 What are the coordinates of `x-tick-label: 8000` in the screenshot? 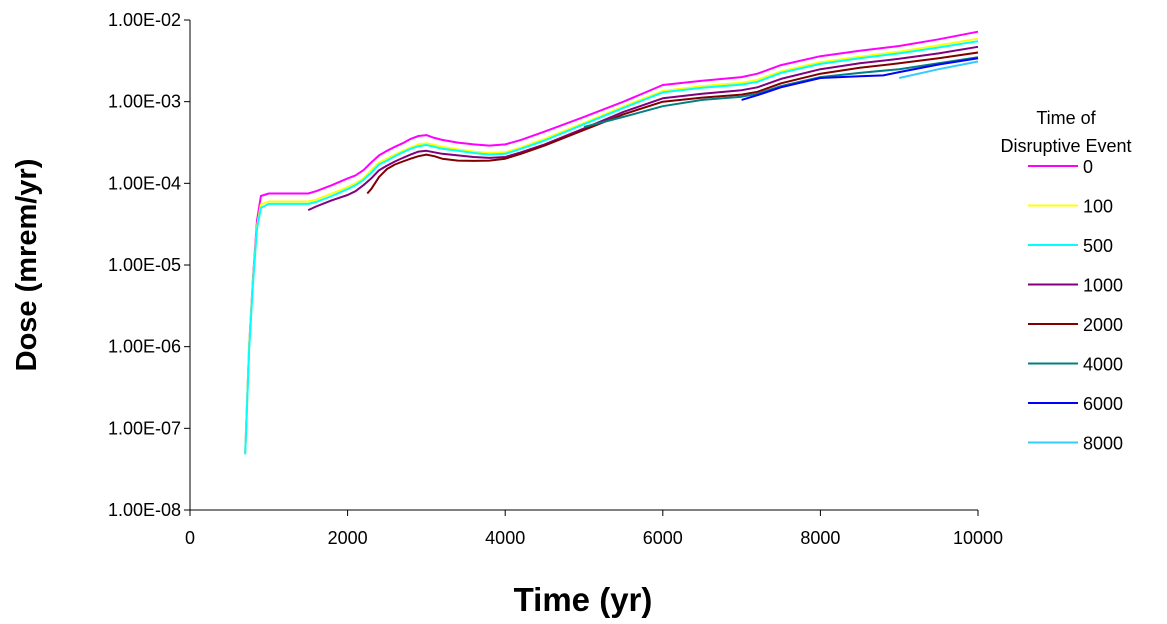 It's located at (820, 538).